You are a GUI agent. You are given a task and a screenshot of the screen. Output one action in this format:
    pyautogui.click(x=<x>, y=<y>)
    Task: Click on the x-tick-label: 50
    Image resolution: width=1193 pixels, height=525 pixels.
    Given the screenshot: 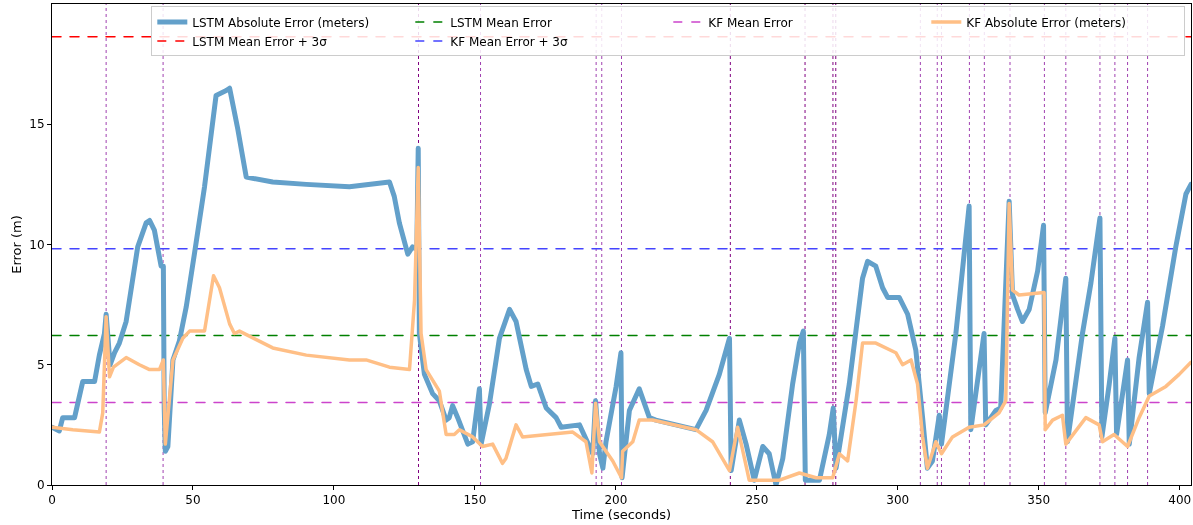 What is the action you would take?
    pyautogui.click(x=193, y=500)
    